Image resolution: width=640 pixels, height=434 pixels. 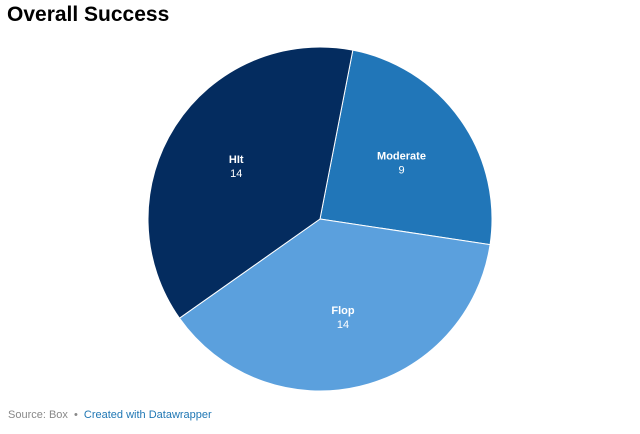 I want to click on slice-label-moderate: Moderate, so click(x=401, y=156).